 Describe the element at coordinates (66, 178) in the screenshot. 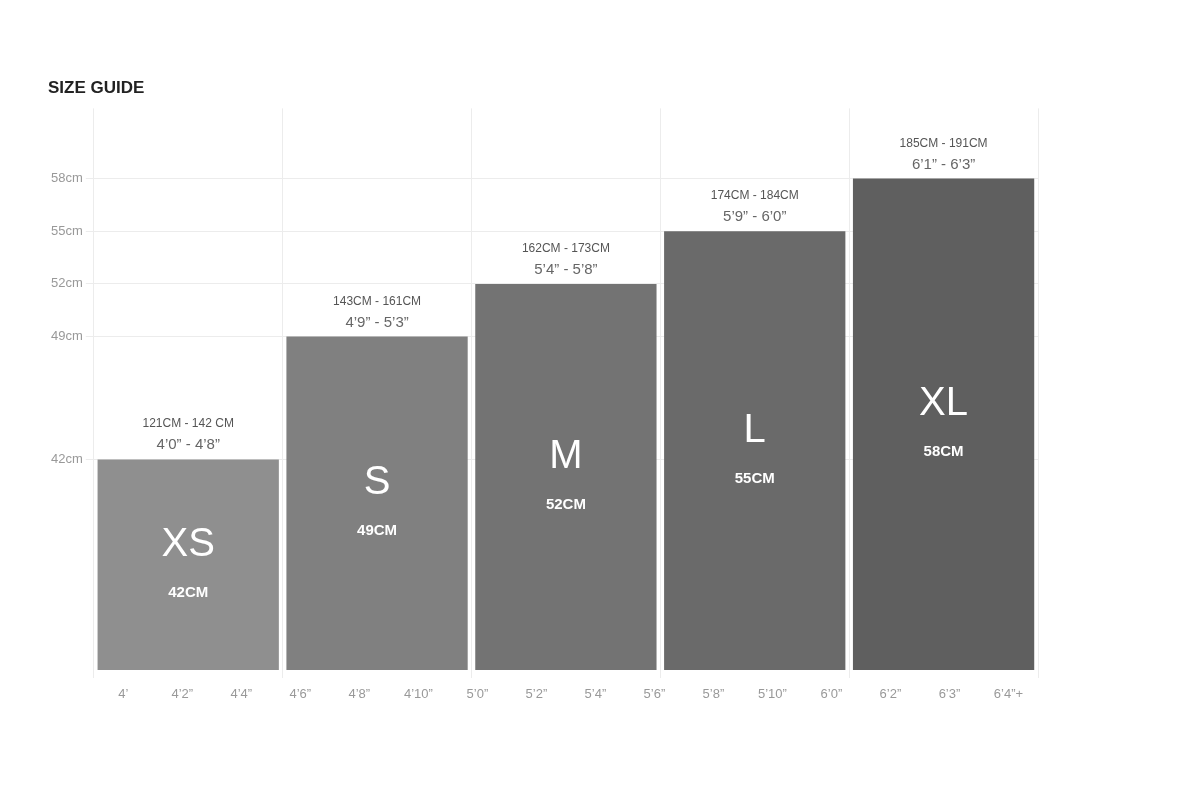

I see `y-tick-label: 58cm` at that location.